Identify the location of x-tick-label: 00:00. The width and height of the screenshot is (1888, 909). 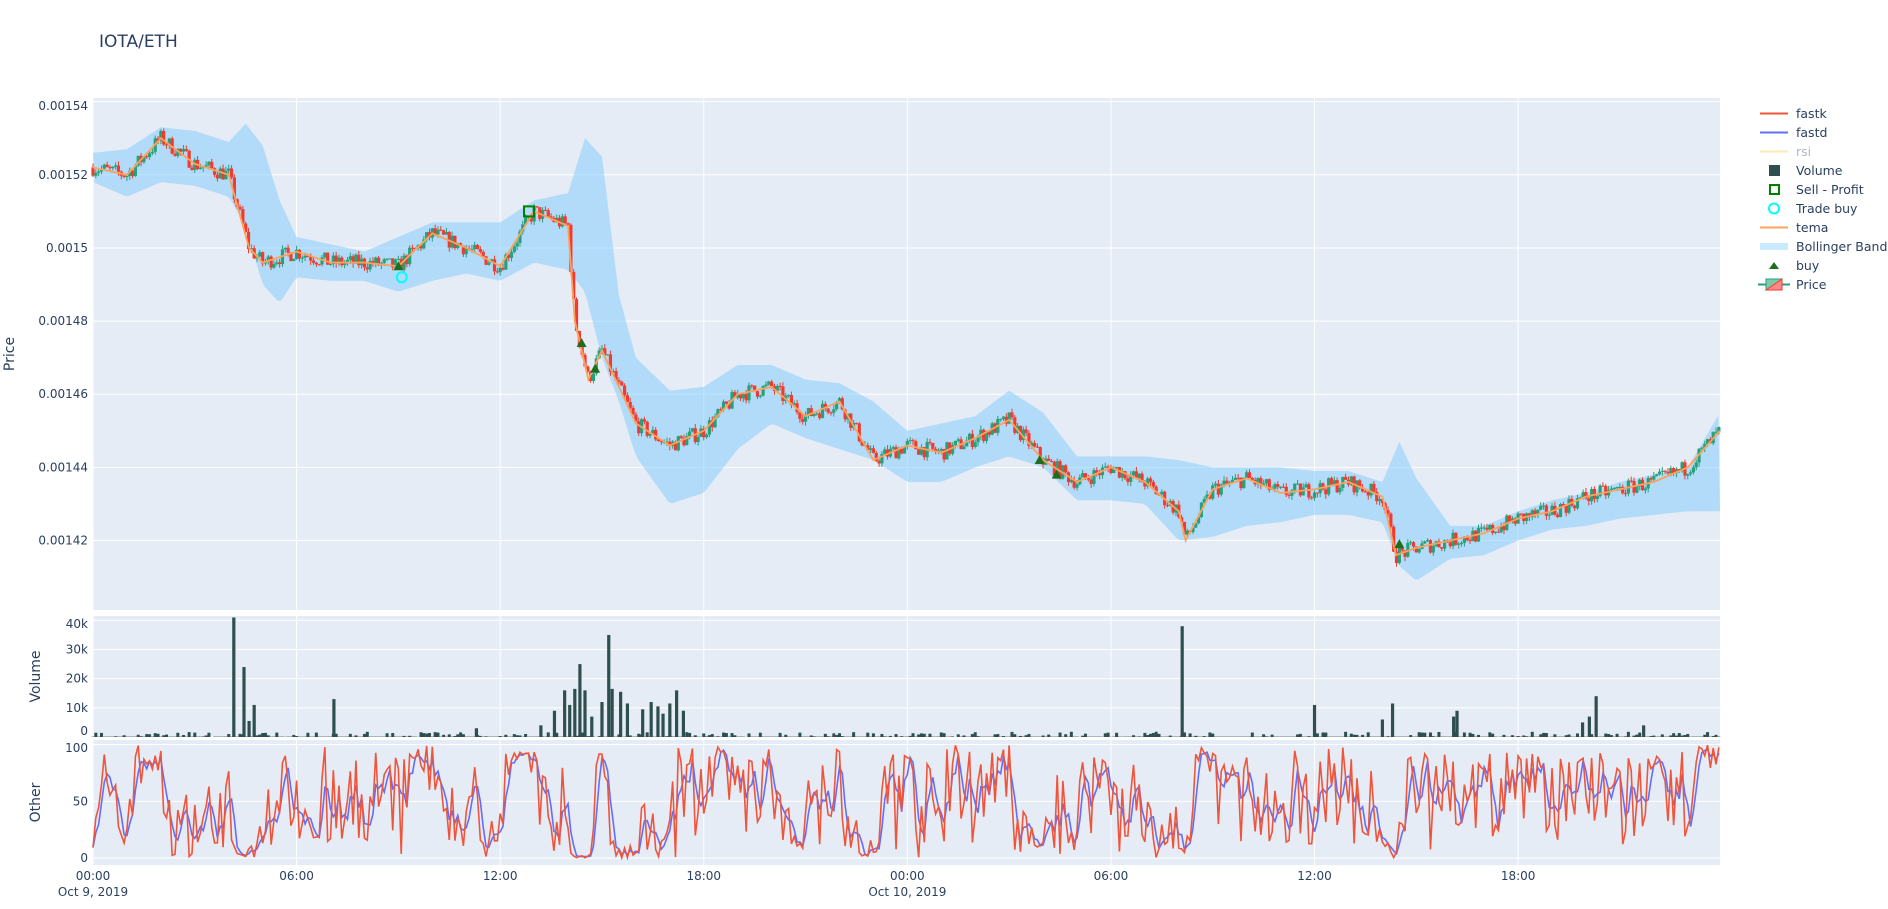
(93, 876).